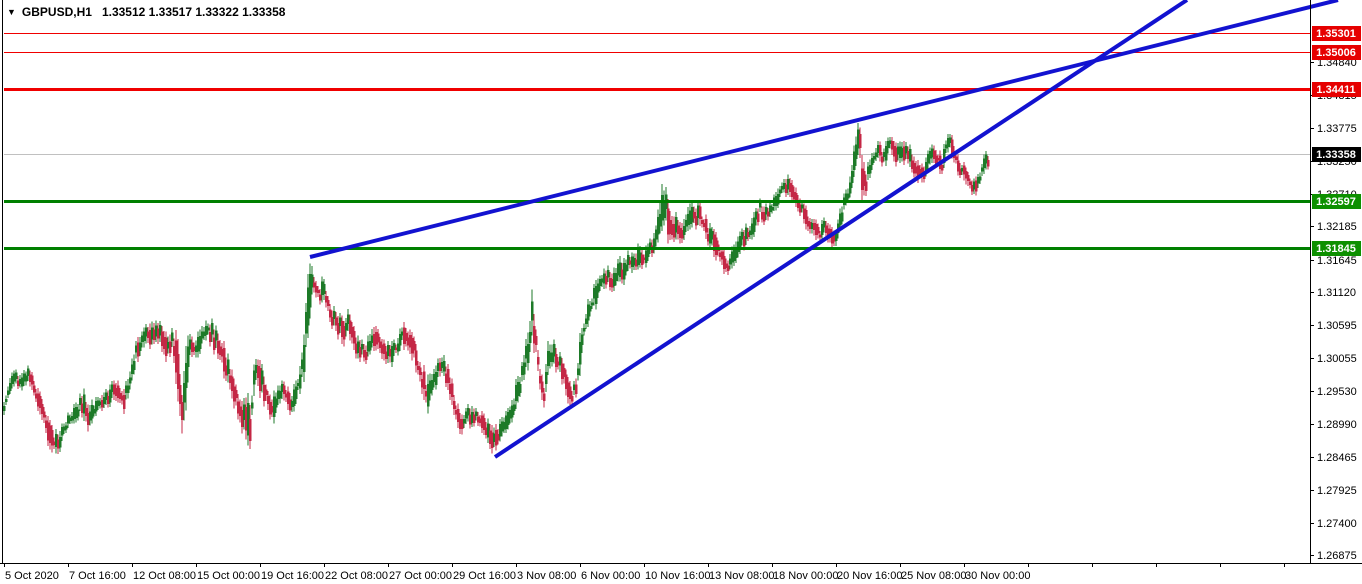 This screenshot has height=584, width=1362. What do you see at coordinates (741, 576) in the screenshot?
I see `time-label: 13 Nov 08:00` at bounding box center [741, 576].